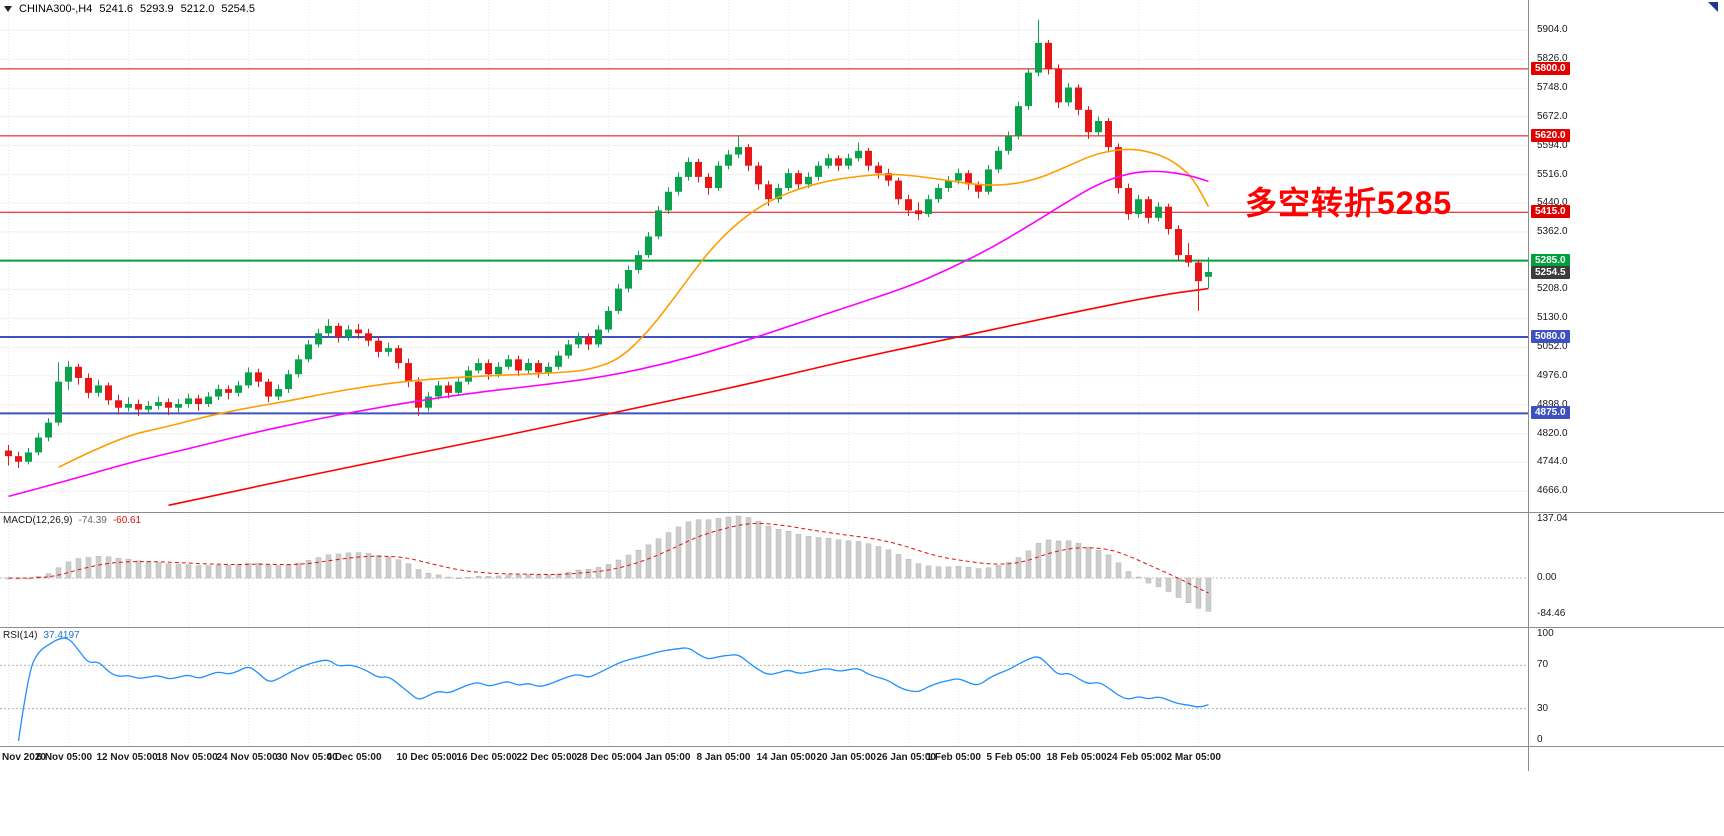 This screenshot has height=836, width=1724. What do you see at coordinates (1136, 757) in the screenshot?
I see `time-tick-label: 24 Feb 05:00` at bounding box center [1136, 757].